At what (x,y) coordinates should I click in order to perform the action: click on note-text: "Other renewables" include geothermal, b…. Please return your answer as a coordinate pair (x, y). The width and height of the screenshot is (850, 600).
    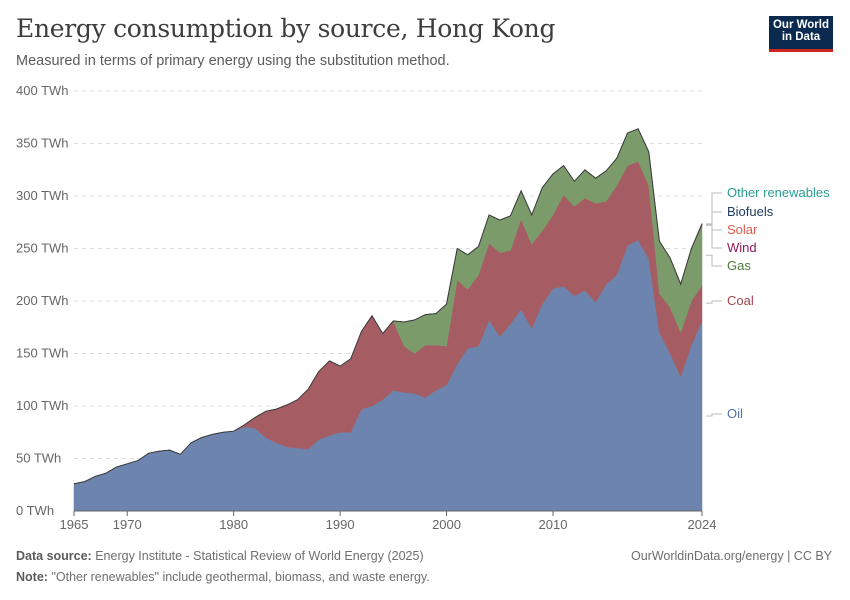
    Looking at the image, I should click on (240, 577).